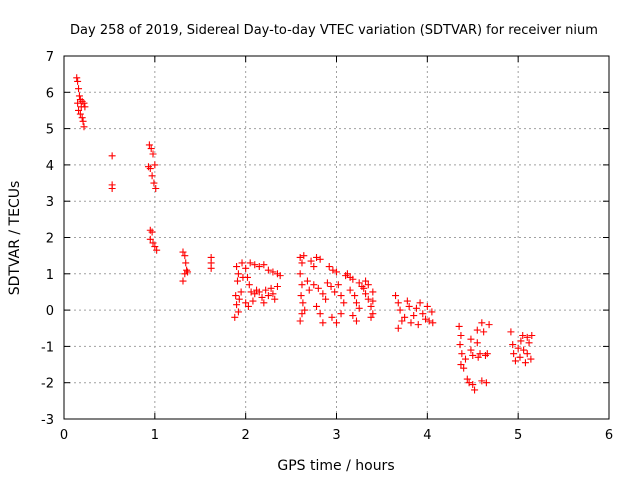  I want to click on y-tick-label: -3, so click(47, 420).